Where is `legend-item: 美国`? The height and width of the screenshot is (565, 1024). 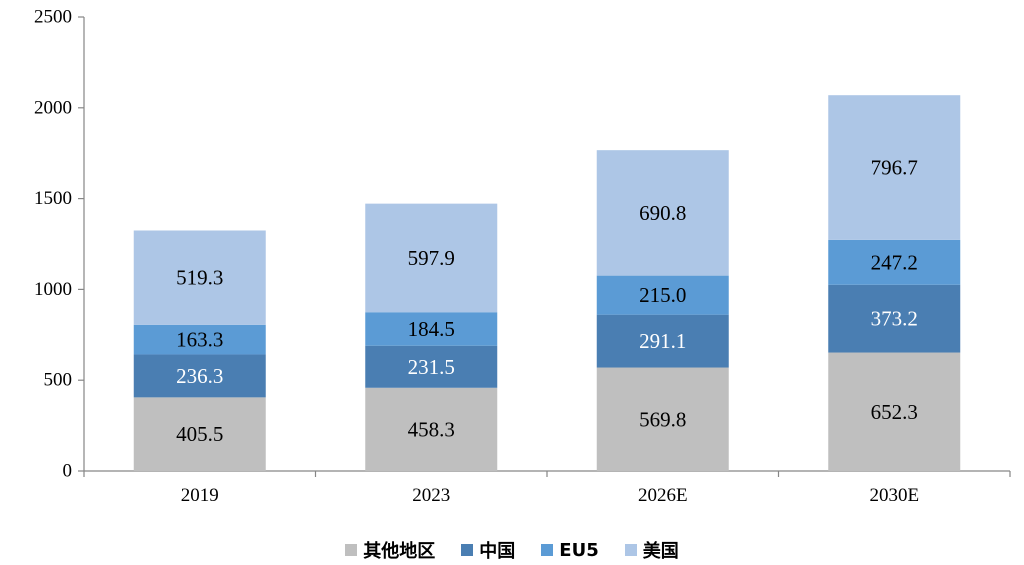
legend-item: 美国 is located at coordinates (651, 550).